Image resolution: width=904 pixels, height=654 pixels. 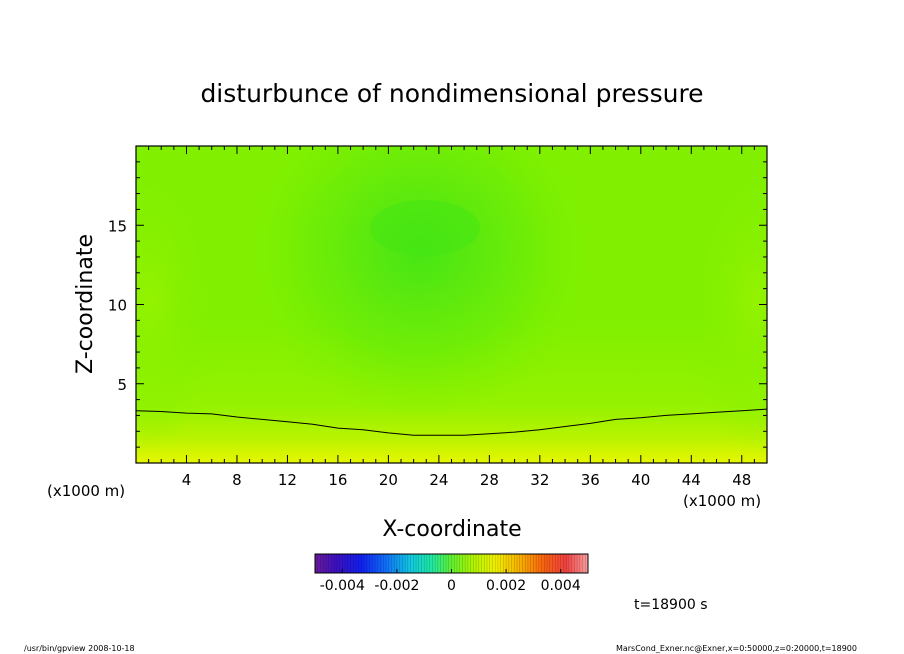 What do you see at coordinates (79, 648) in the screenshot?
I see `footer-left: /usr/bin/gpview 2008-10-18` at bounding box center [79, 648].